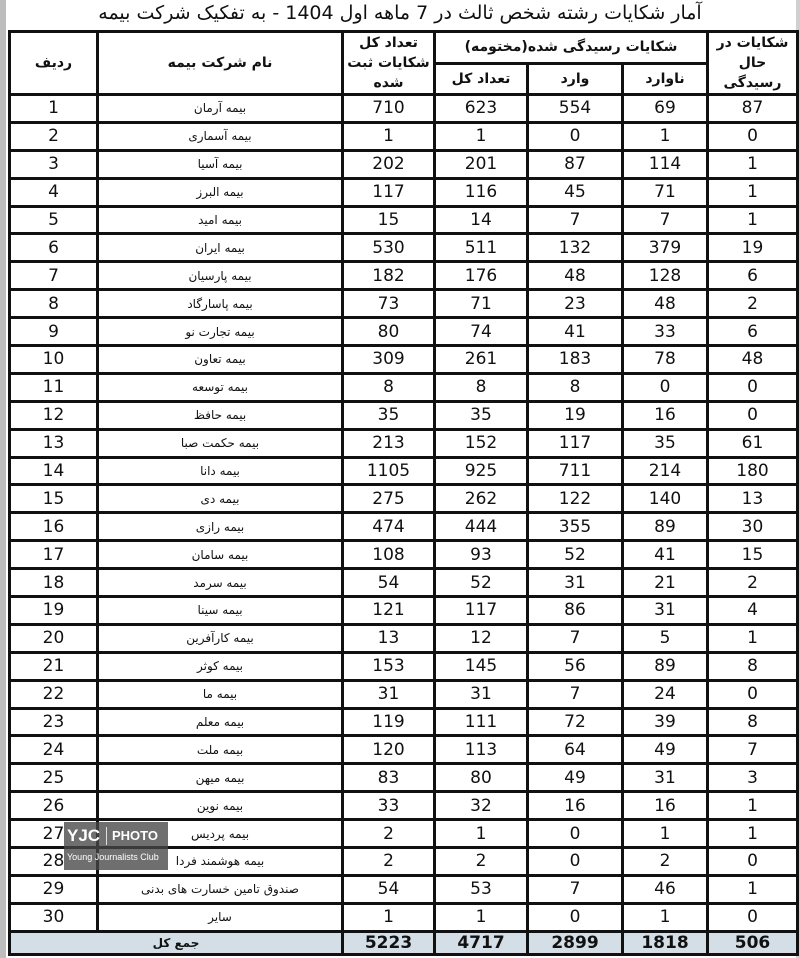 The height and width of the screenshot is (958, 800). Describe the element at coordinates (481, 638) in the screenshot. I see `cell-closed: 12` at that location.